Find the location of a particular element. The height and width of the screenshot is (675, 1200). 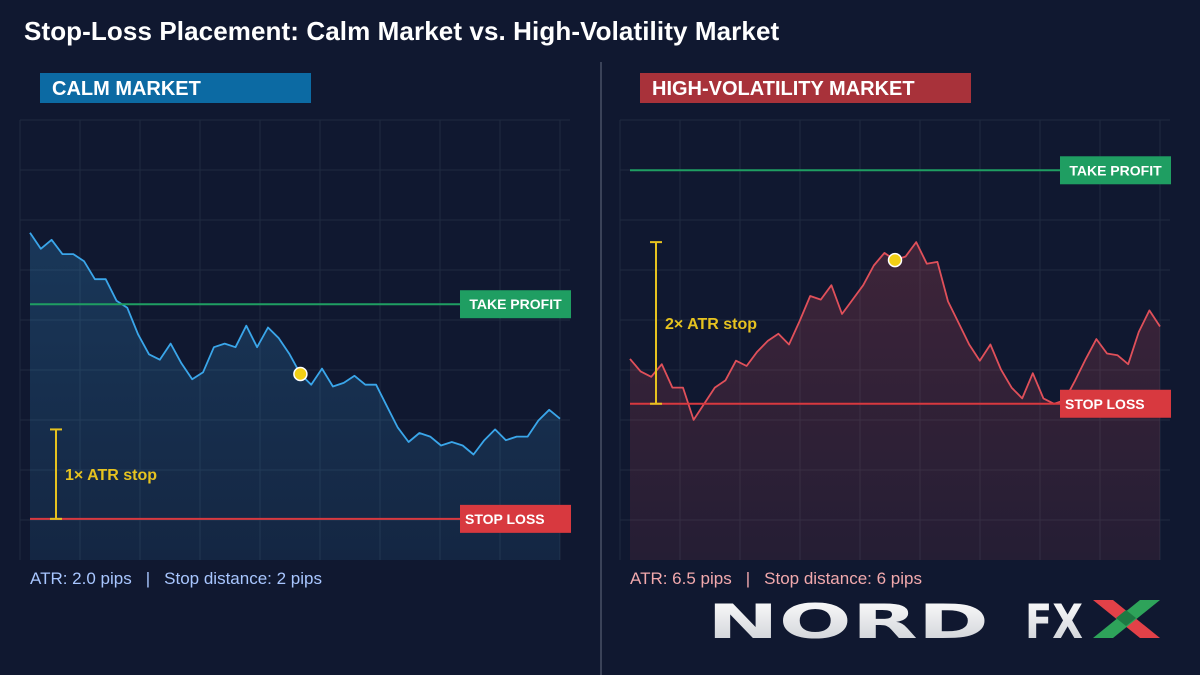

calm-atr-text: ATR: 2.0 pips is located at coordinates (81, 578).